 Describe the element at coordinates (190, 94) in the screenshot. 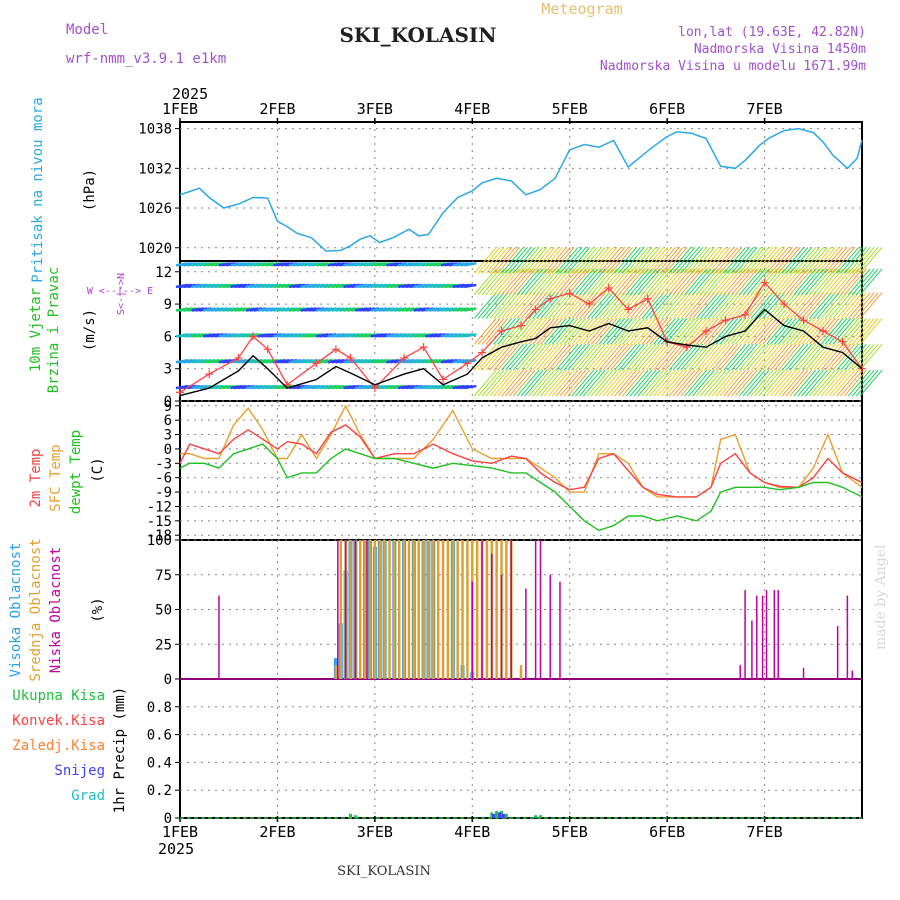

I see `year-top: 2025` at that location.